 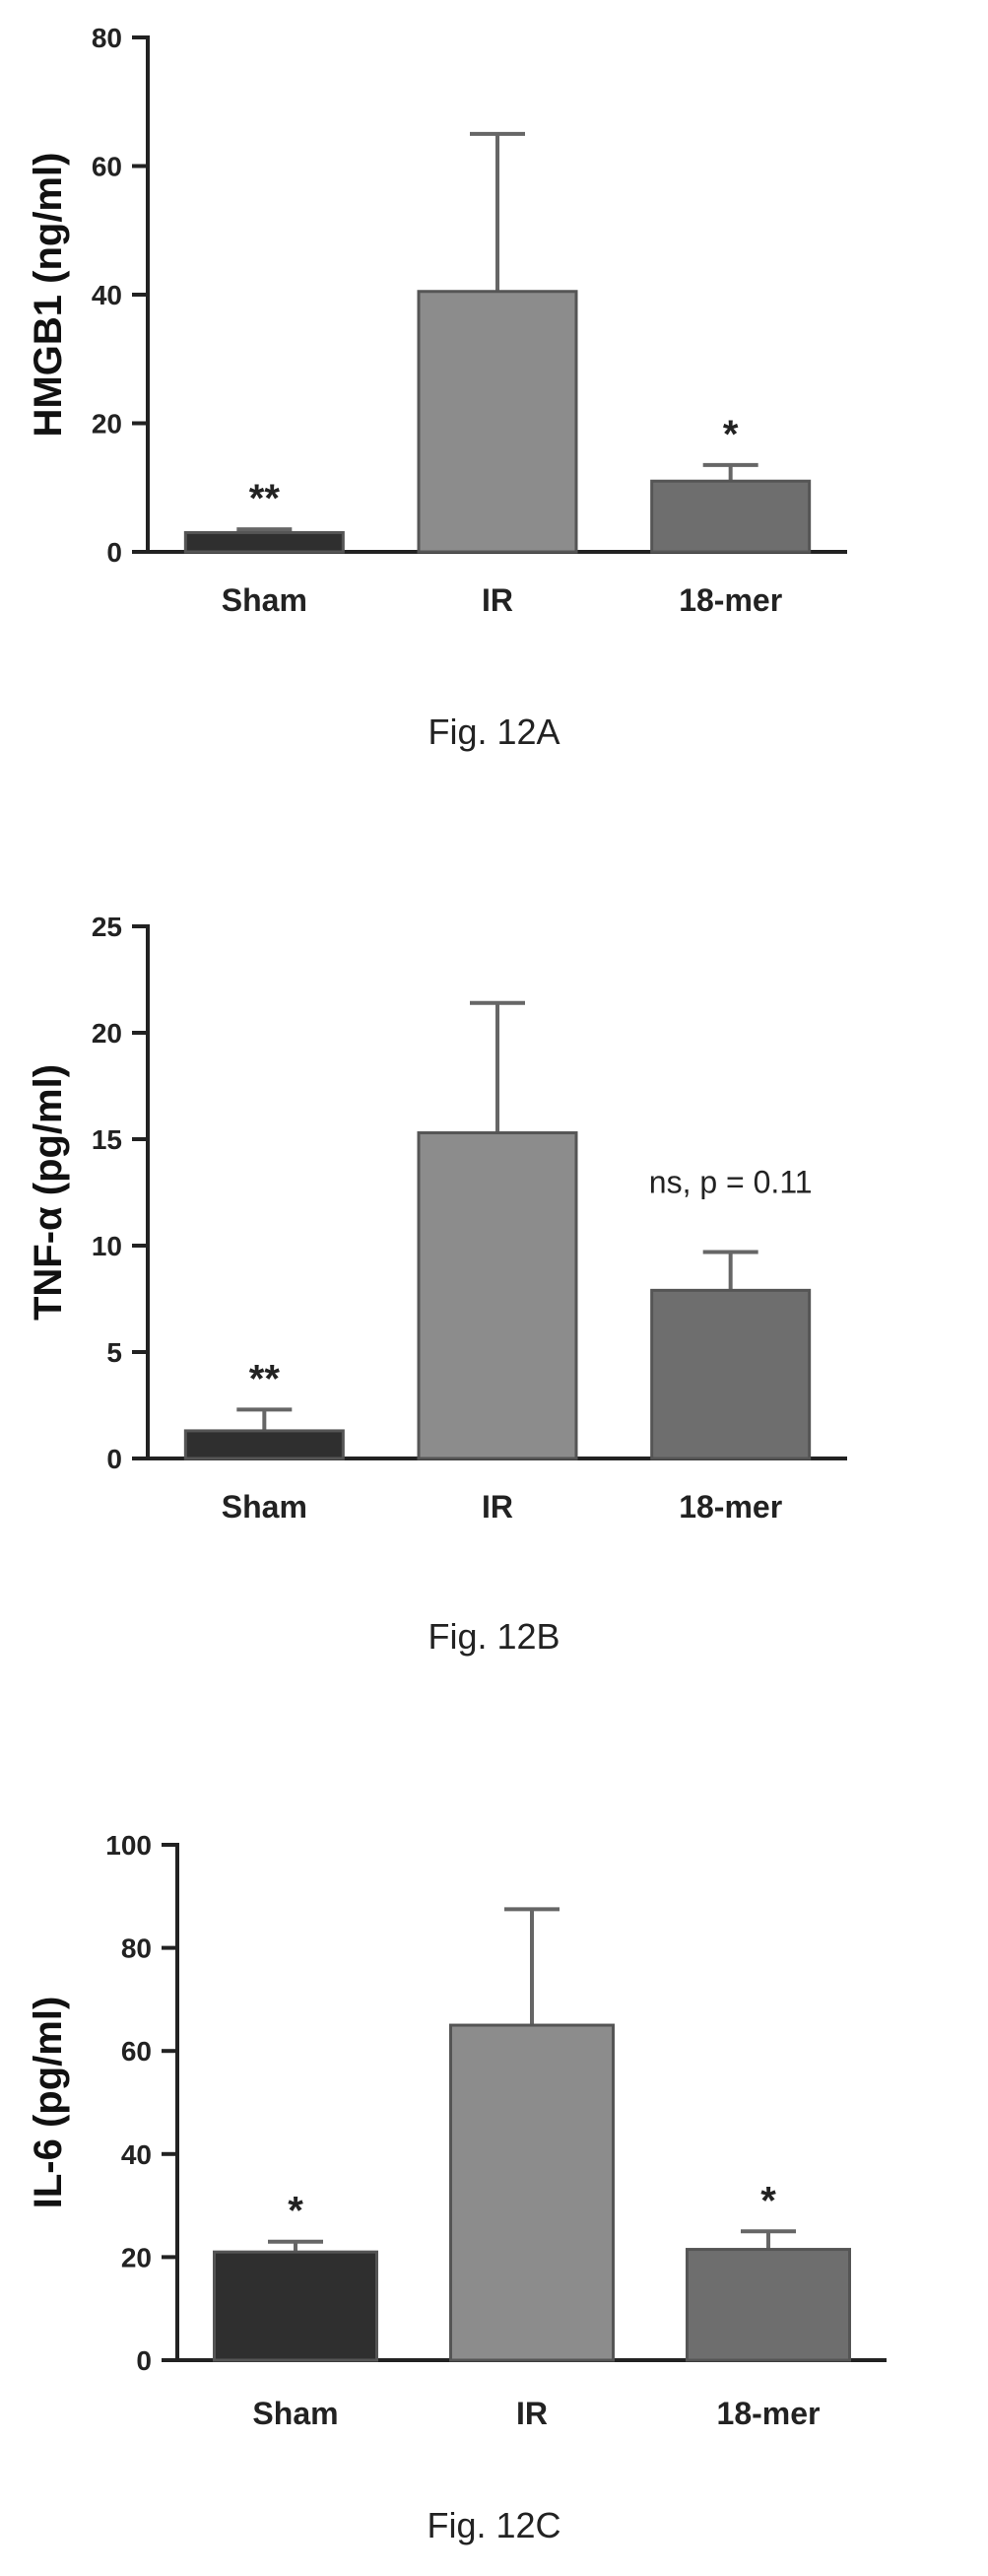 I want to click on y-tick-label: 25, so click(x=107, y=927).